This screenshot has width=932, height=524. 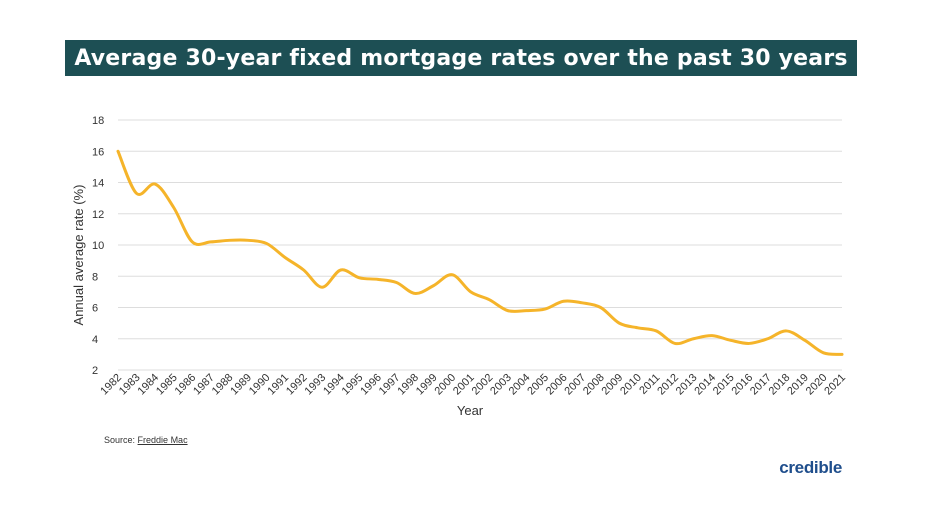 I want to click on y-tick-label: 16, so click(x=98, y=152).